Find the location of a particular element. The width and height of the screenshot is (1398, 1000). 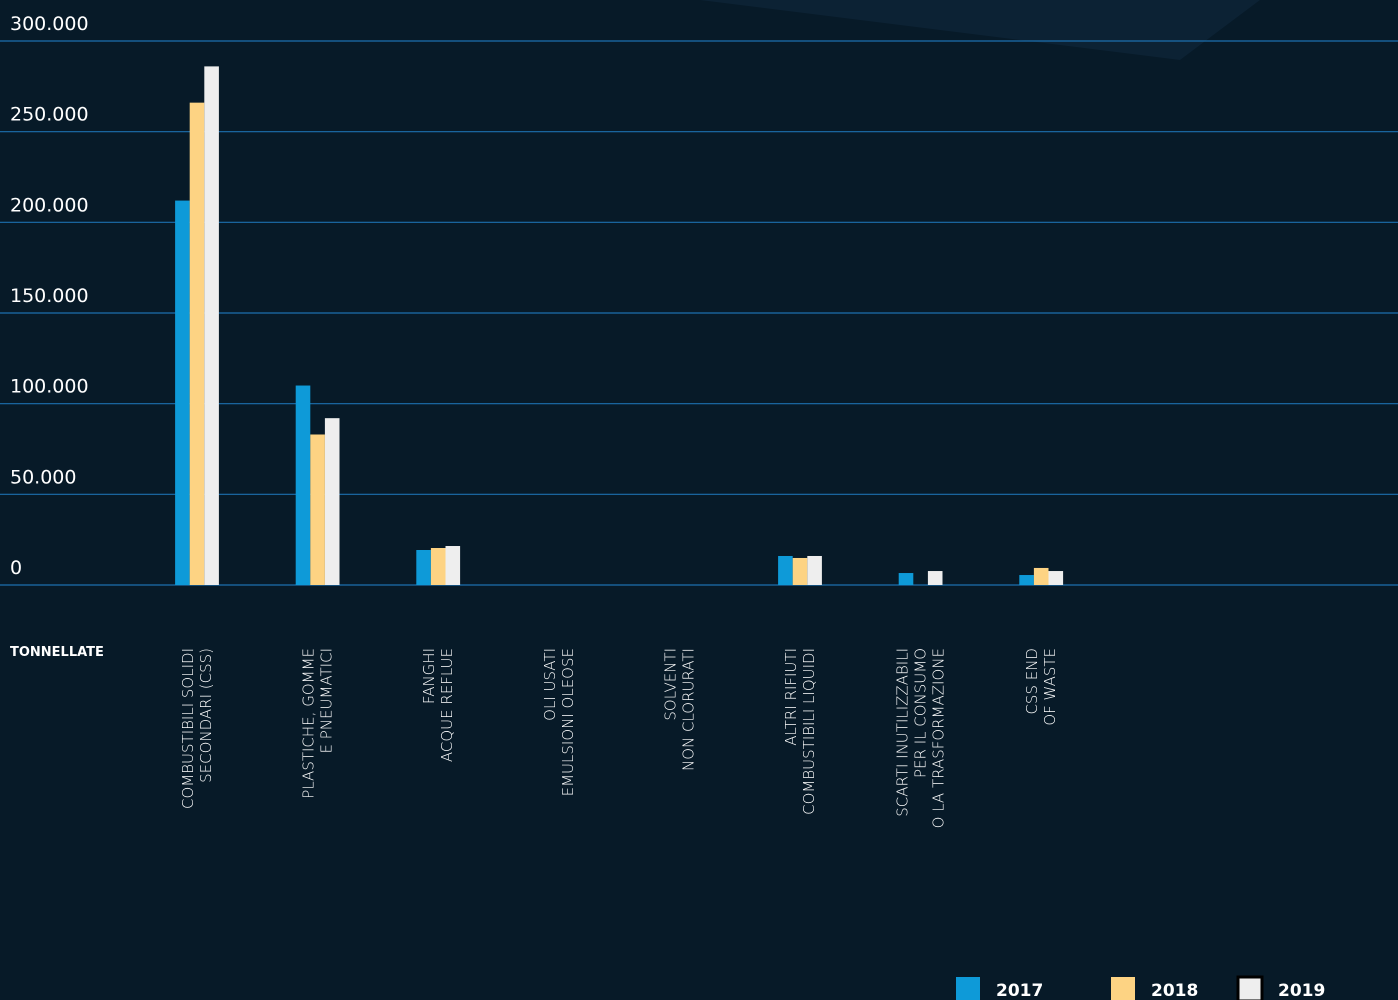

x-tick-label: OLI USATI is located at coordinates (550, 684).